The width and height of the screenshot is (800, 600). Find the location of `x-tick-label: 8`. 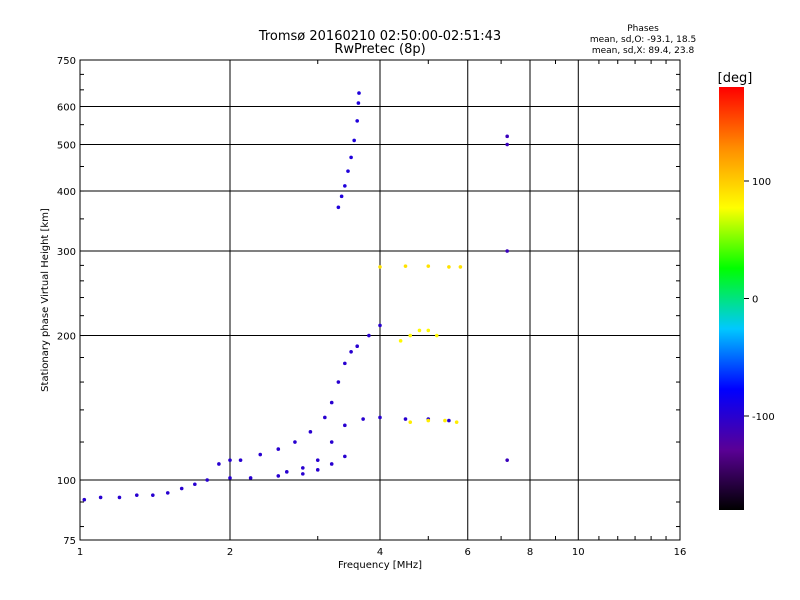

x-tick-label: 8 is located at coordinates (530, 552).